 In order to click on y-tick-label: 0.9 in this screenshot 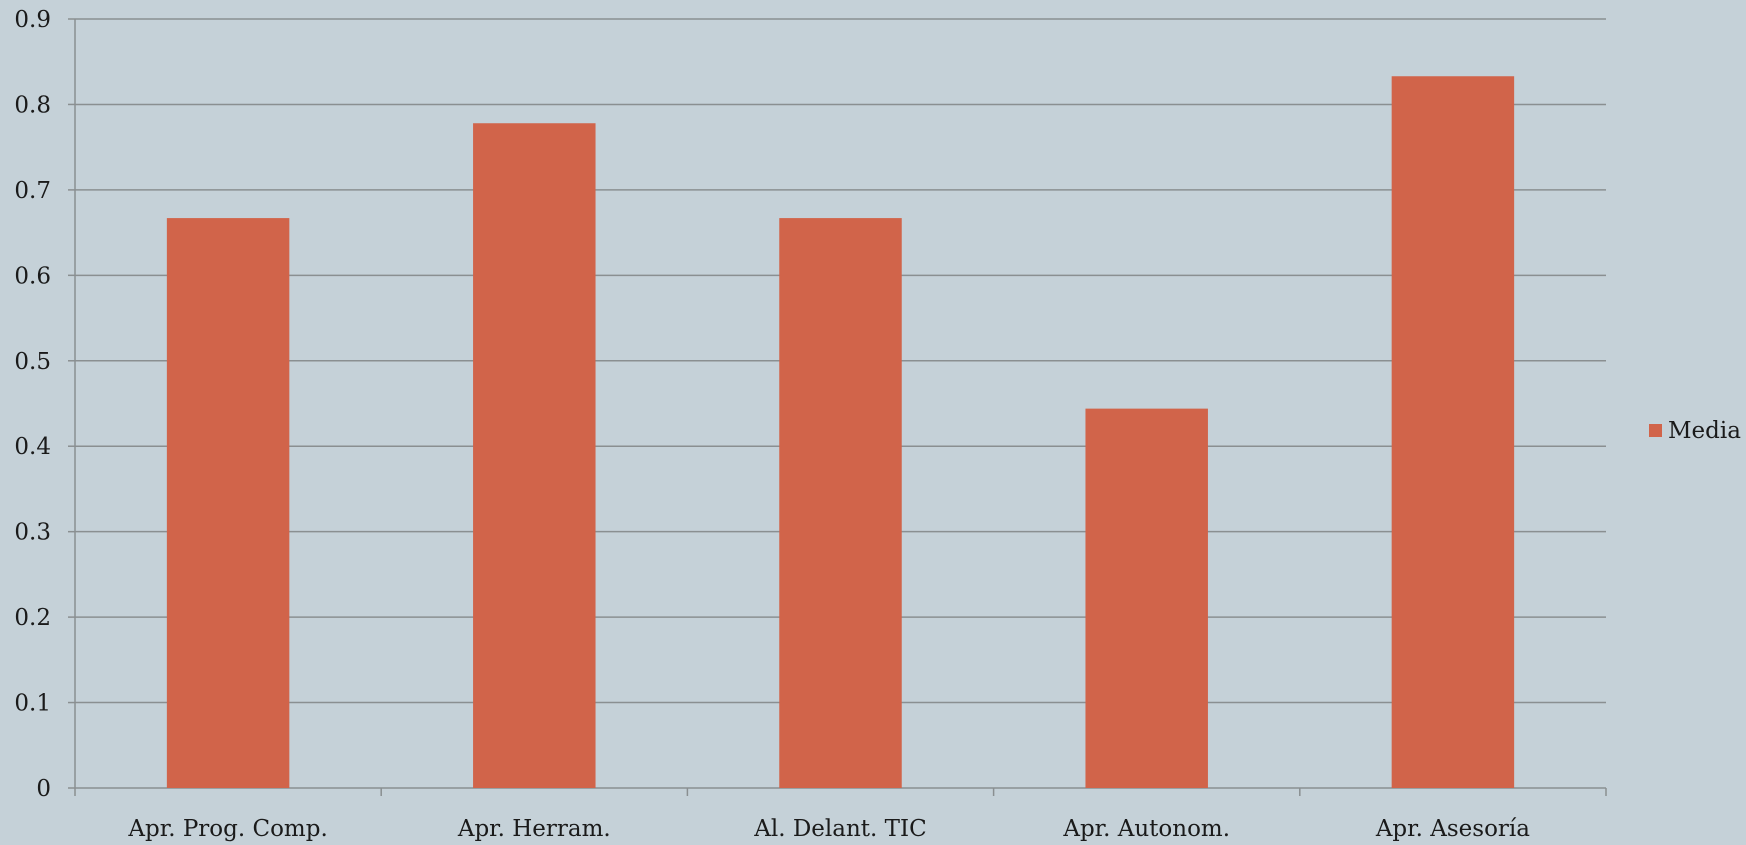, I will do `click(32, 20)`.